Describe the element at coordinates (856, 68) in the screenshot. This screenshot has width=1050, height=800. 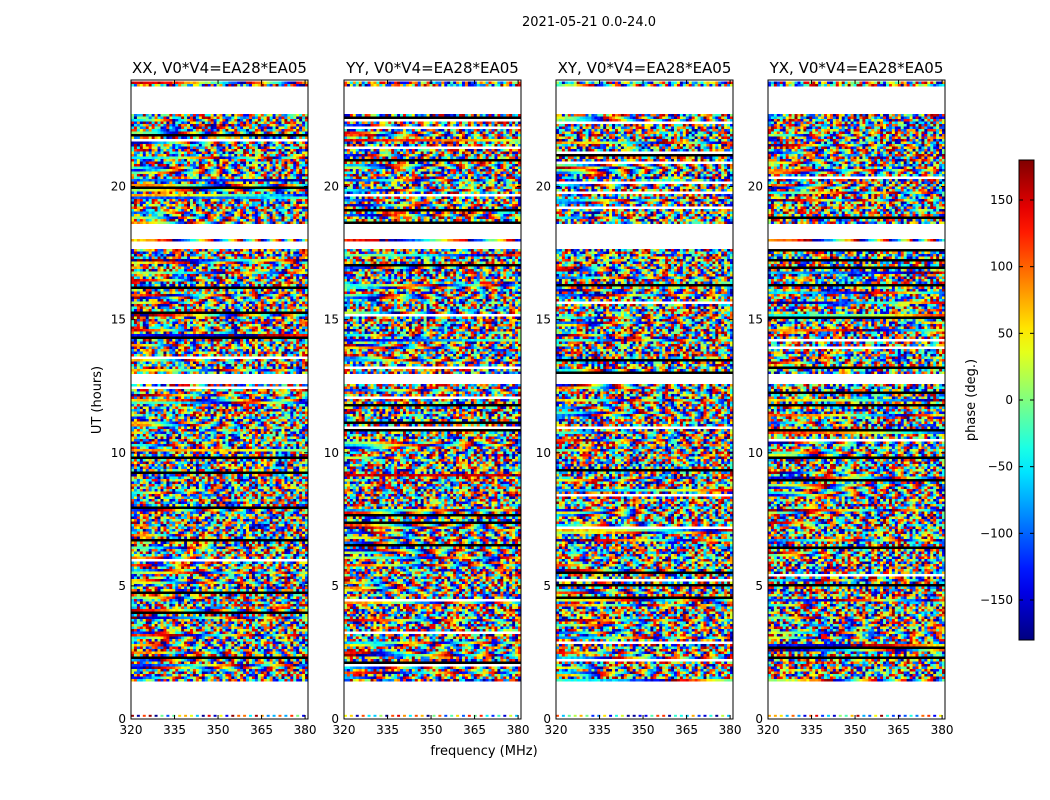
I see `panel-title: YX, V0*V4=EA28*EA05` at that location.